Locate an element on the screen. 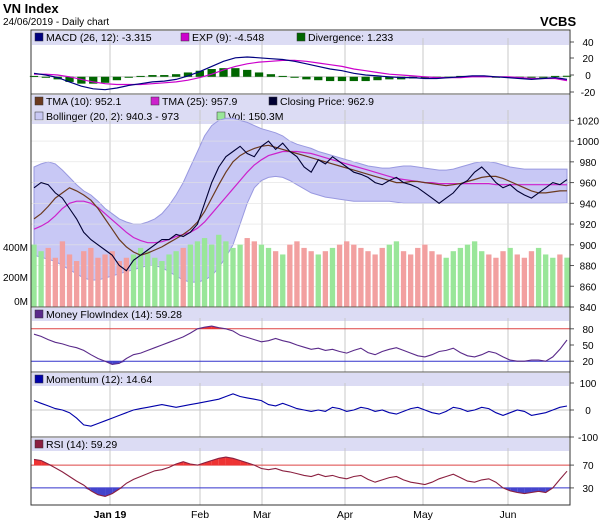  legend-label: RSI (14): 59.29 is located at coordinates (81, 445).